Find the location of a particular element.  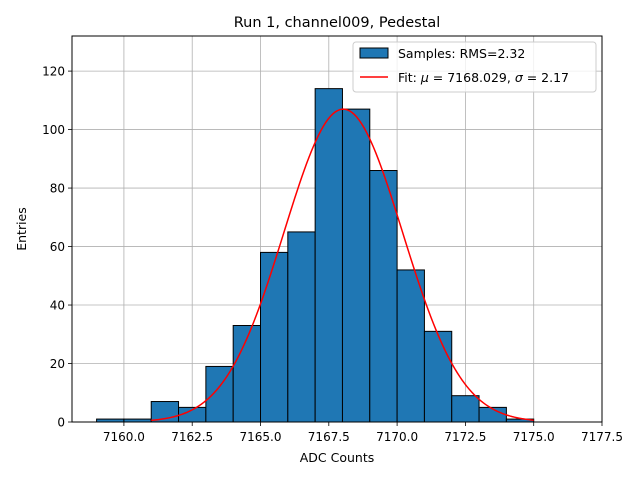

legend-fit-sigma-value: = 2.17 is located at coordinates (546, 77).